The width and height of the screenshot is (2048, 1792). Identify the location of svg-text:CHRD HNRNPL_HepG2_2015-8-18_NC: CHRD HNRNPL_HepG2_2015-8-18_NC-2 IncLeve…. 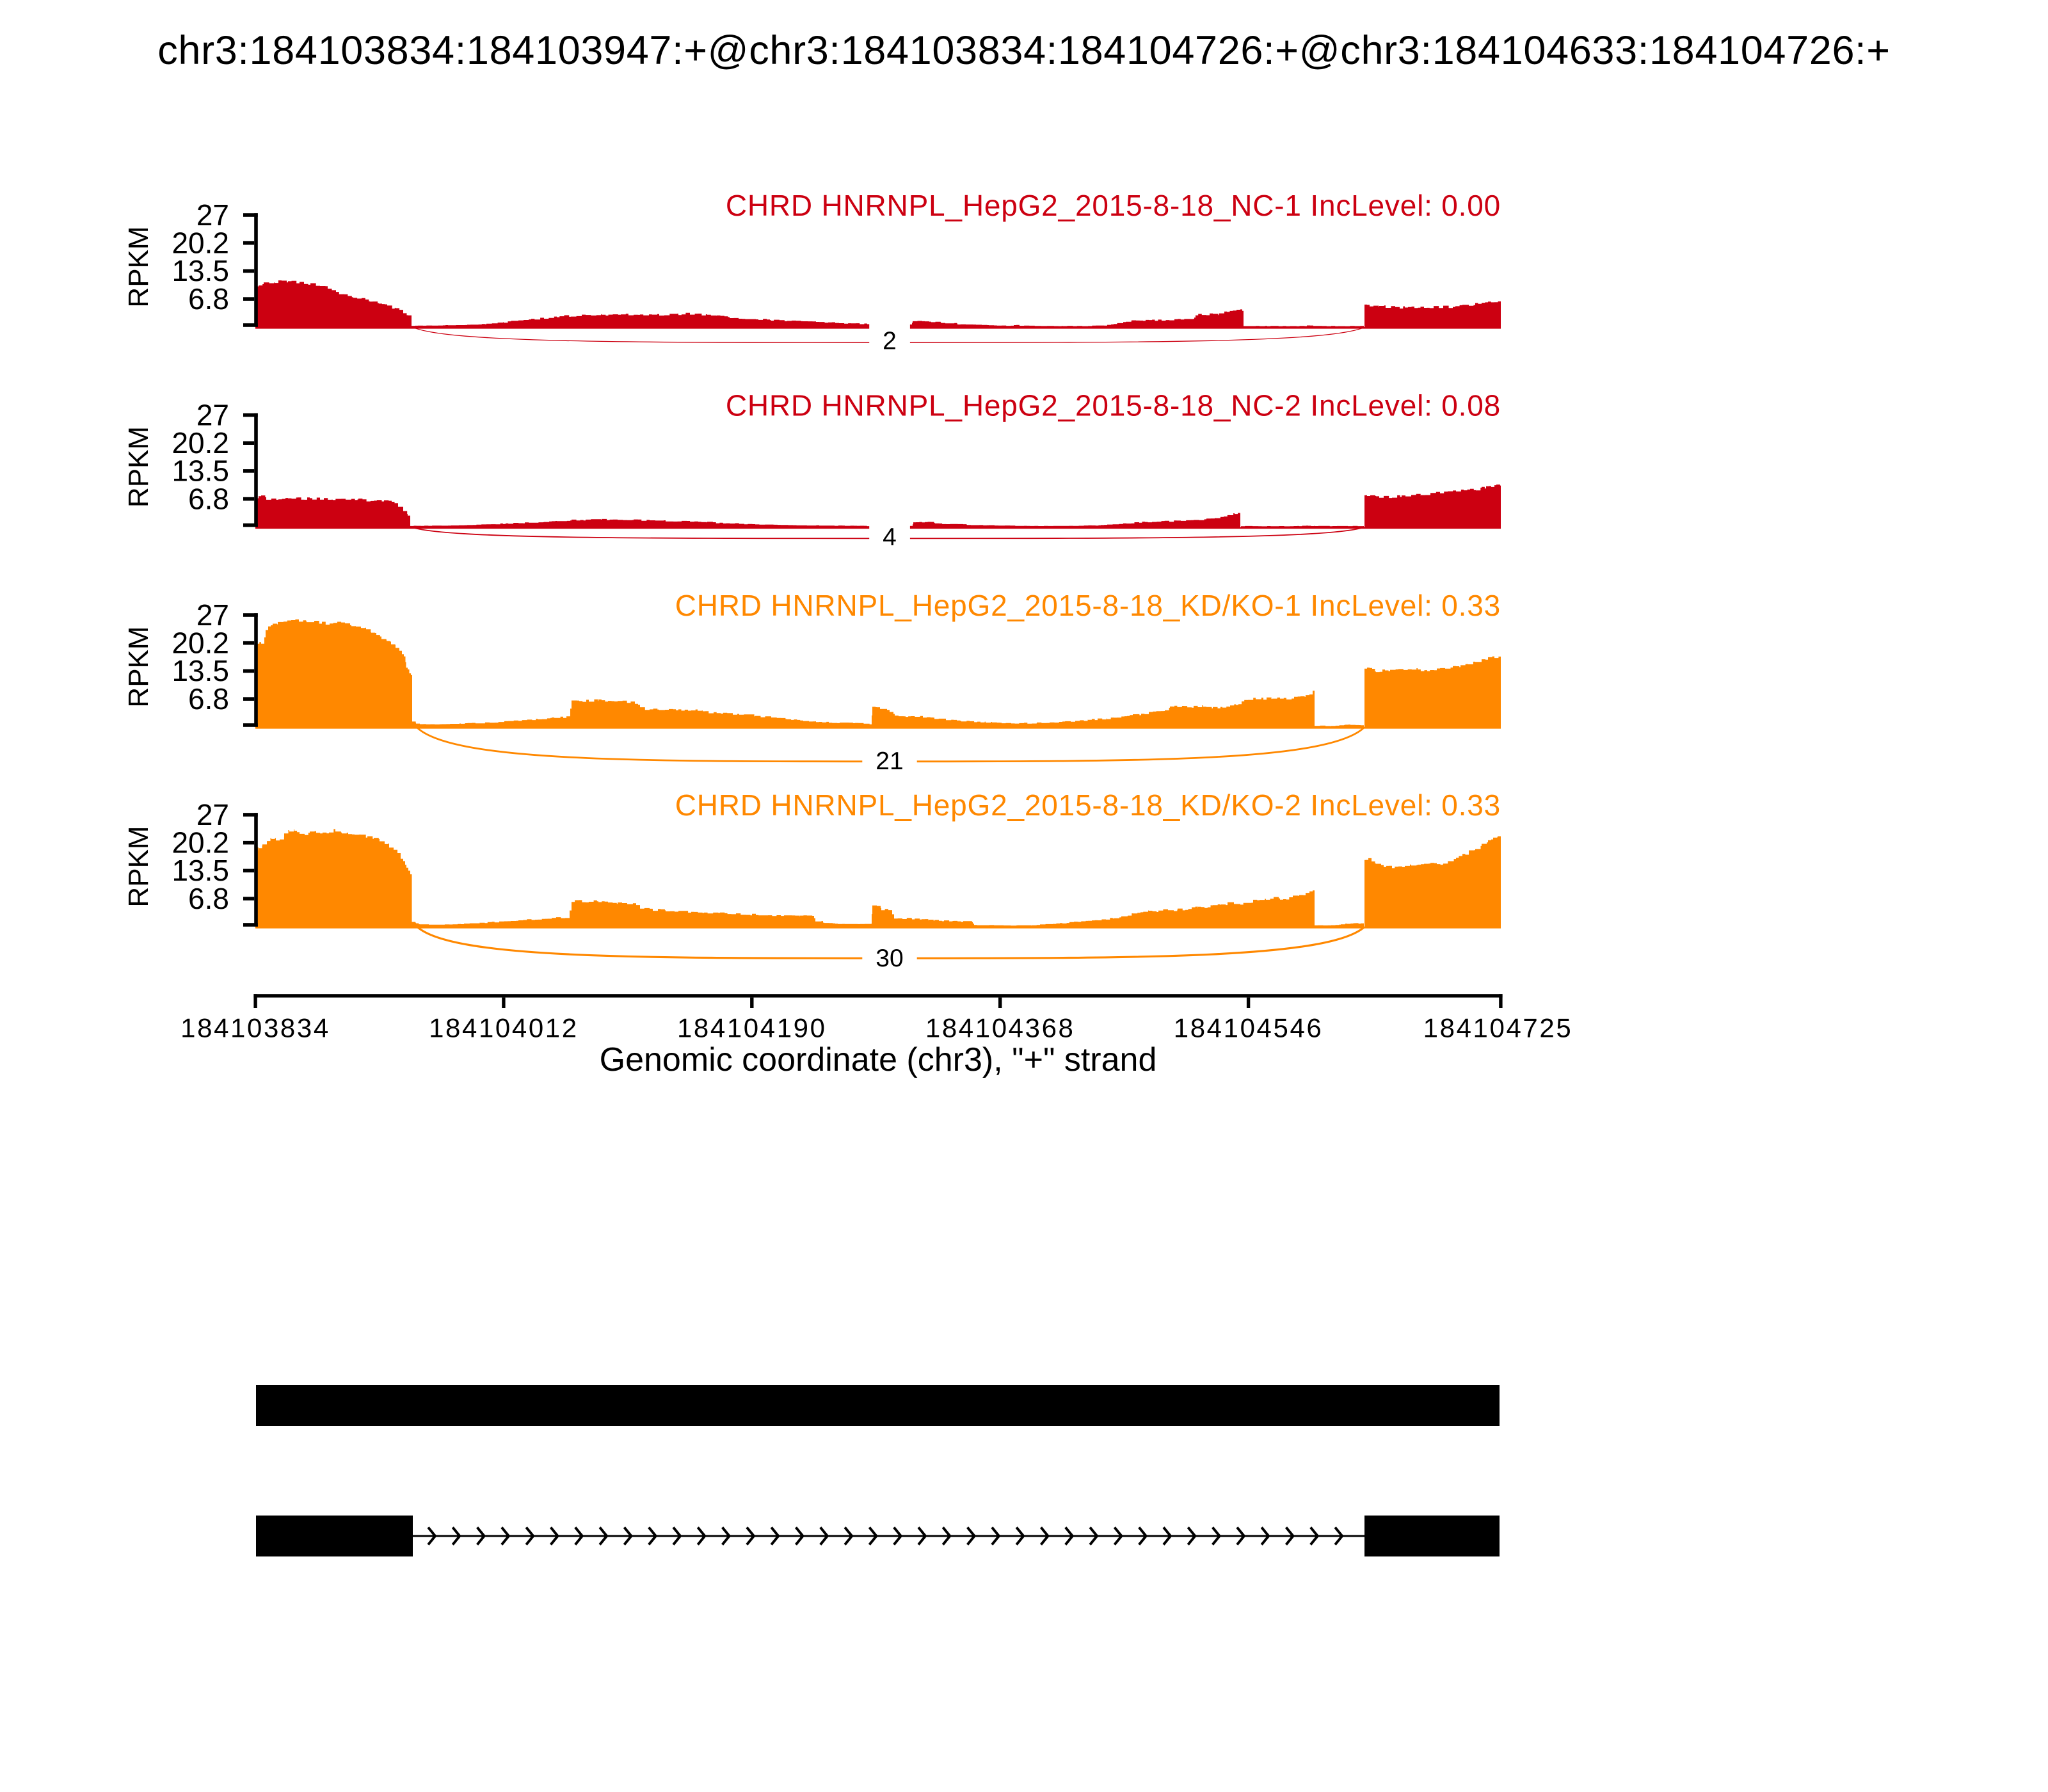
(1113, 405).